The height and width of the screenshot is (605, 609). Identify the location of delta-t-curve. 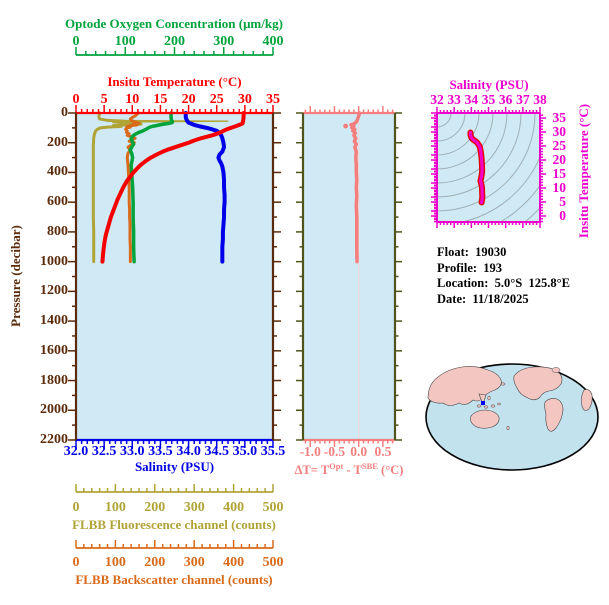
(355, 187).